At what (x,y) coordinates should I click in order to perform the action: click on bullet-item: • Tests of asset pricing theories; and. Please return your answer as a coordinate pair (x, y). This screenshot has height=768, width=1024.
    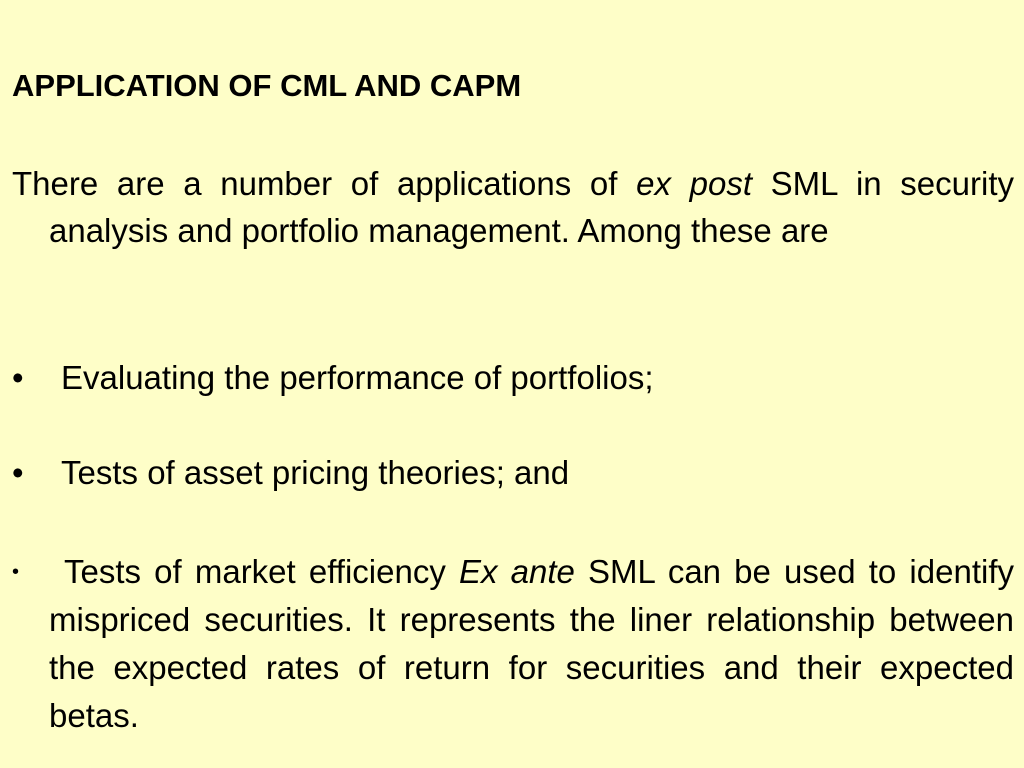
    Looking at the image, I should click on (513, 472).